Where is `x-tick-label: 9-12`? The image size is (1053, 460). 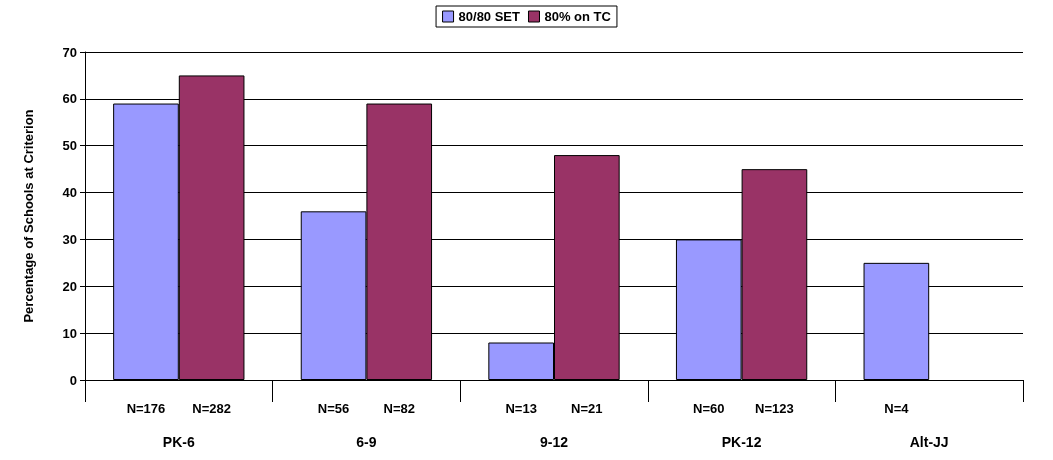 x-tick-label: 9-12 is located at coordinates (554, 442).